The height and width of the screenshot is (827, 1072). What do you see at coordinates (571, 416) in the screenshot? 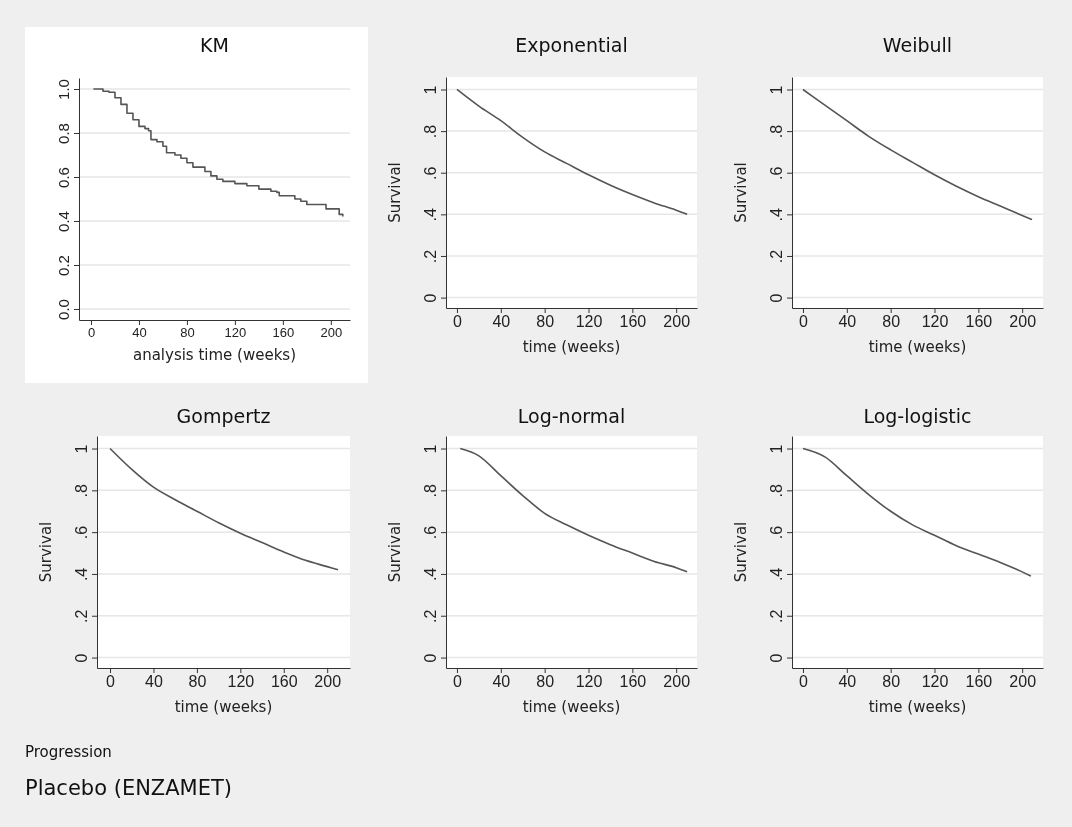
I see `chart-title: Log-normal` at bounding box center [571, 416].